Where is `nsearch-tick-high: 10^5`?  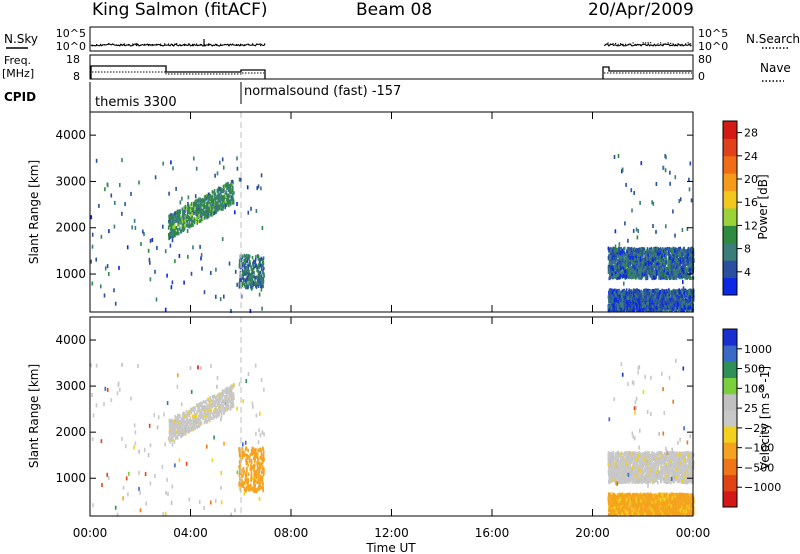
nsearch-tick-high: 10^5 is located at coordinates (713, 33).